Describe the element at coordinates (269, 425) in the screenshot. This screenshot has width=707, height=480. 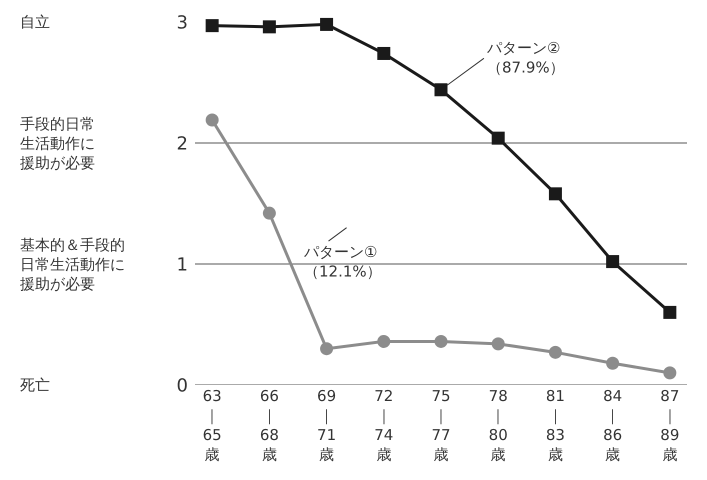
I see `x-tick-label: 66 ｜ 68 歳` at that location.